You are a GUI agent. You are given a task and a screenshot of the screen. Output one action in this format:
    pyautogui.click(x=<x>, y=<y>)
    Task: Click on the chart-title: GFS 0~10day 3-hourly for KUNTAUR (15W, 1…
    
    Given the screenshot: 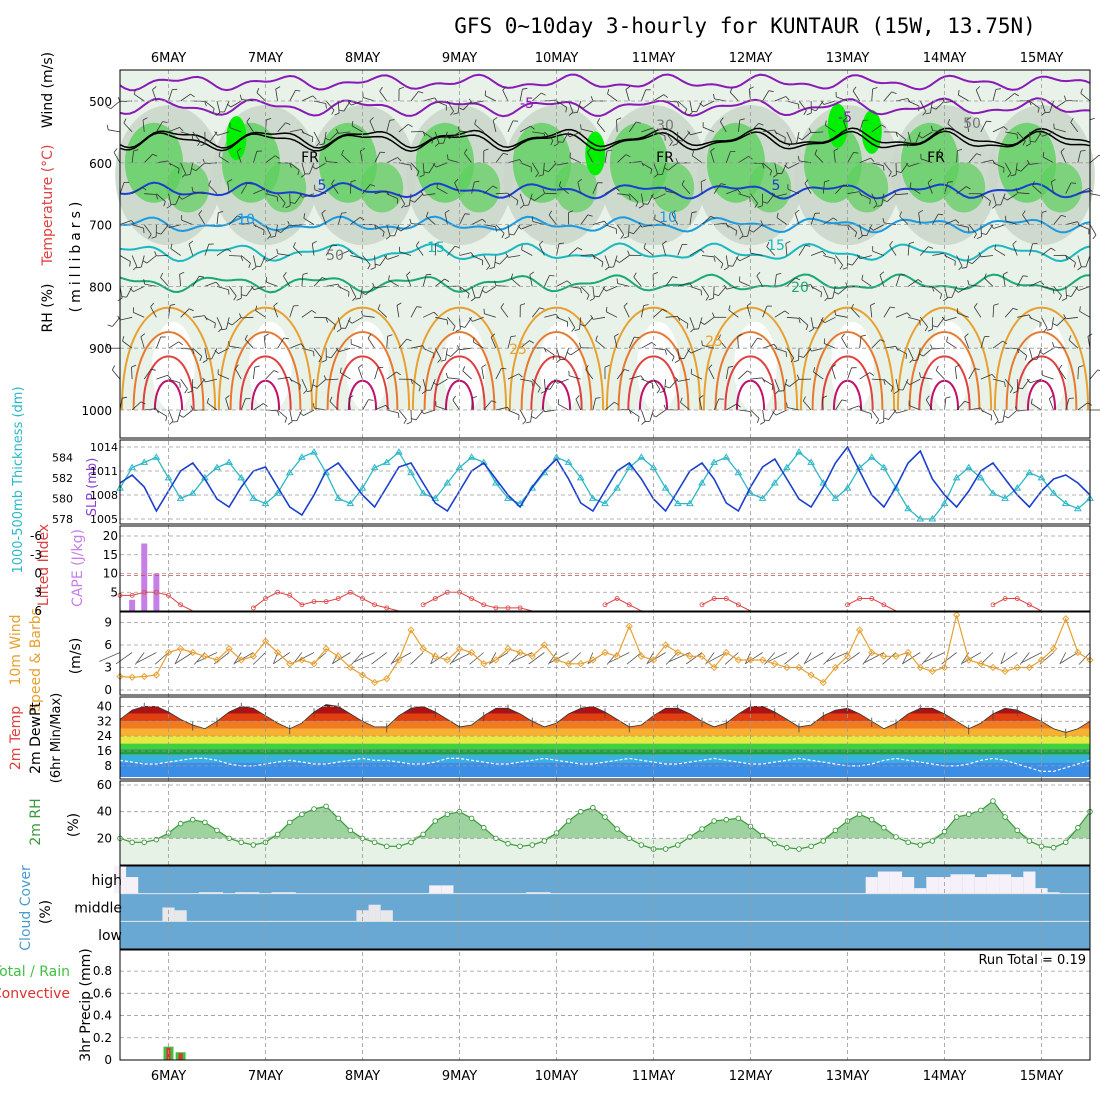 What is the action you would take?
    pyautogui.click(x=745, y=26)
    